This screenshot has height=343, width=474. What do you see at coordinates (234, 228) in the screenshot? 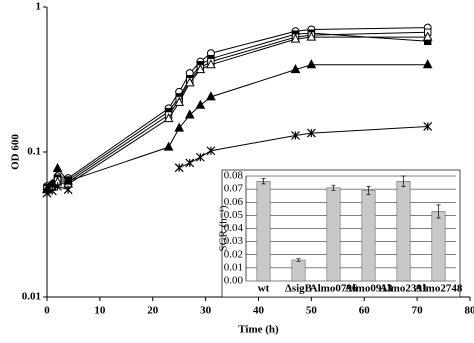
I see `y-tick-label: 0.04` at bounding box center [234, 228].